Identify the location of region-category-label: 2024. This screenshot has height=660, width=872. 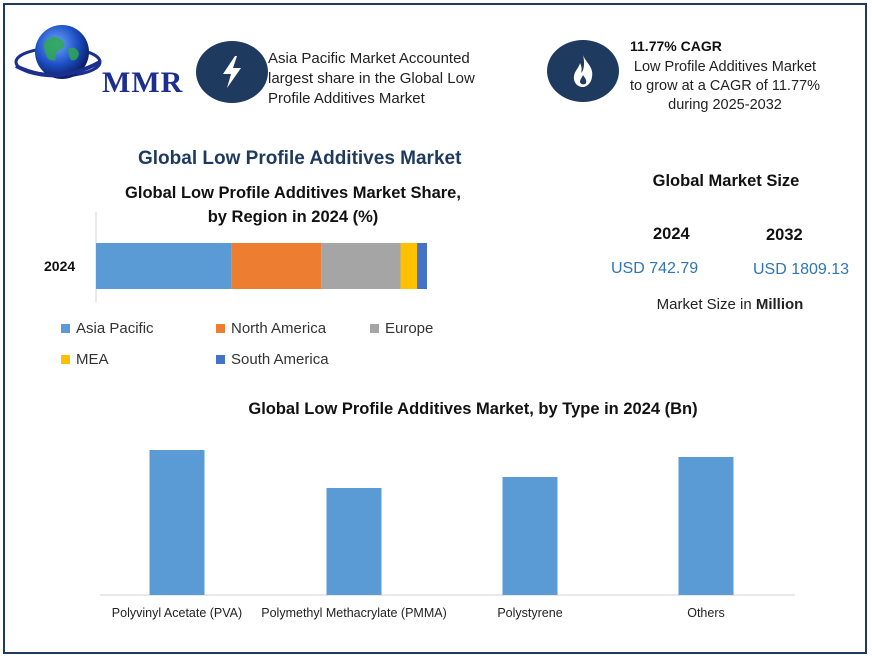
(60, 266).